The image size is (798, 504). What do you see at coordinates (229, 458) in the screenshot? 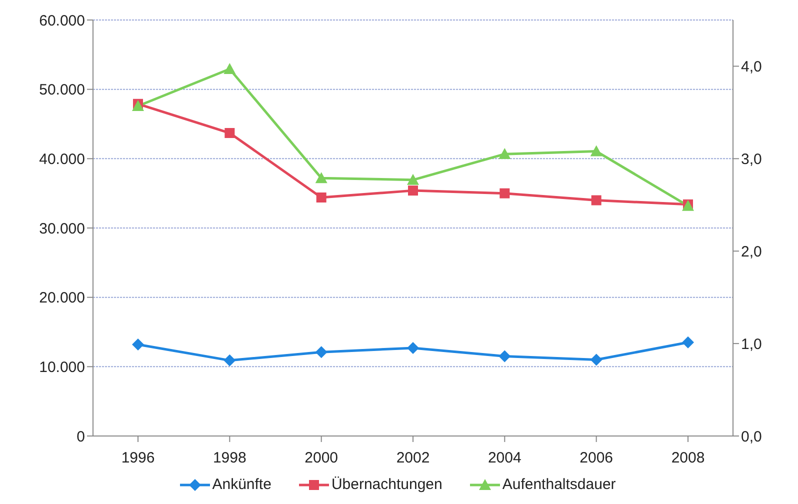
I see `x-tick-label: 1998` at bounding box center [229, 458].